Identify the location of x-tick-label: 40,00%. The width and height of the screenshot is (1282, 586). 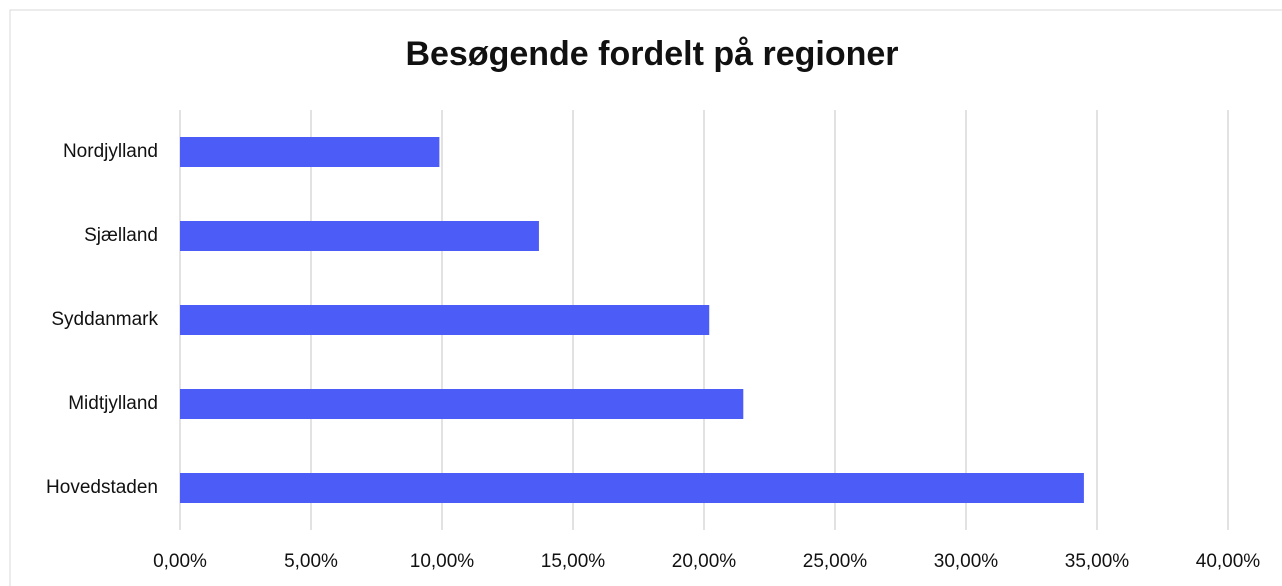
(1228, 561).